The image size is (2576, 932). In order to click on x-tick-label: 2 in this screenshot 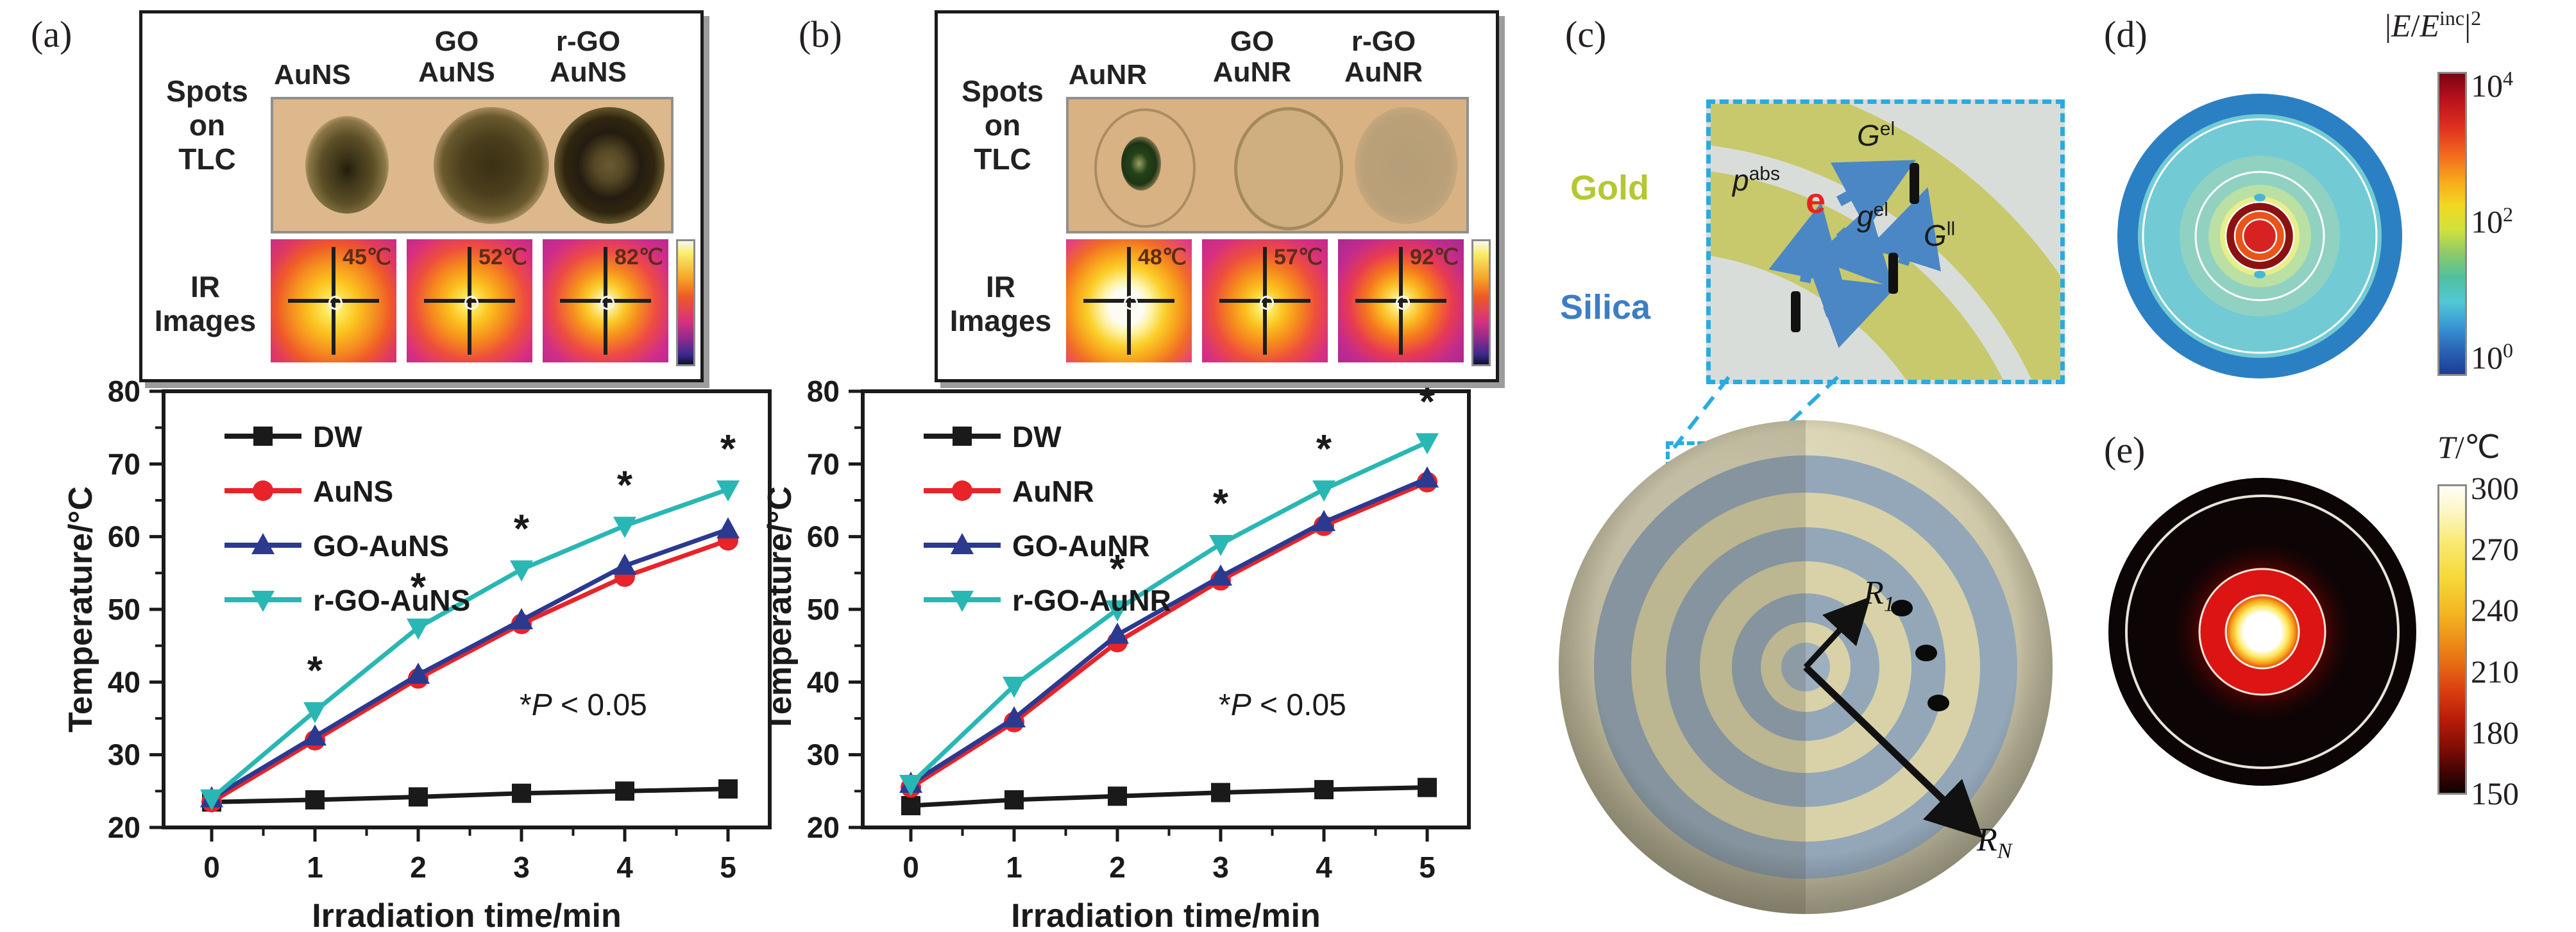, I will do `click(1117, 867)`.